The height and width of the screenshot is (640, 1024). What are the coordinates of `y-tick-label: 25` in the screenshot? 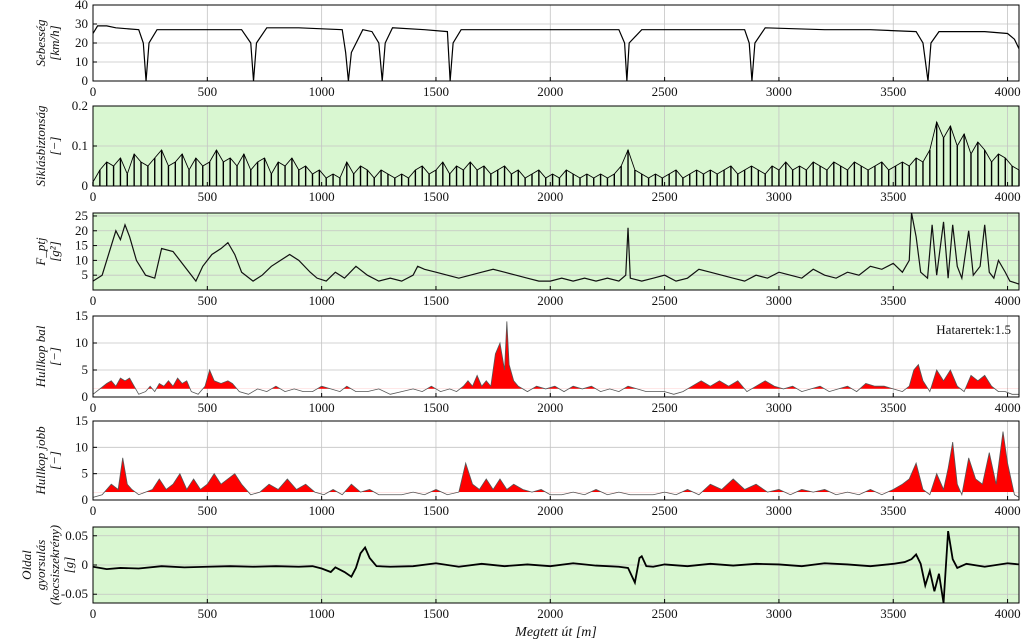 It's located at (81, 215).